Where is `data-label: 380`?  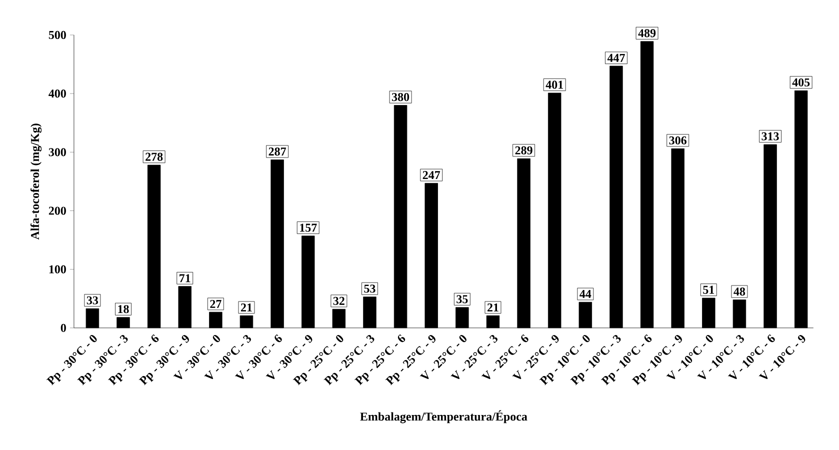
data-label: 380 is located at coordinates (401, 96).